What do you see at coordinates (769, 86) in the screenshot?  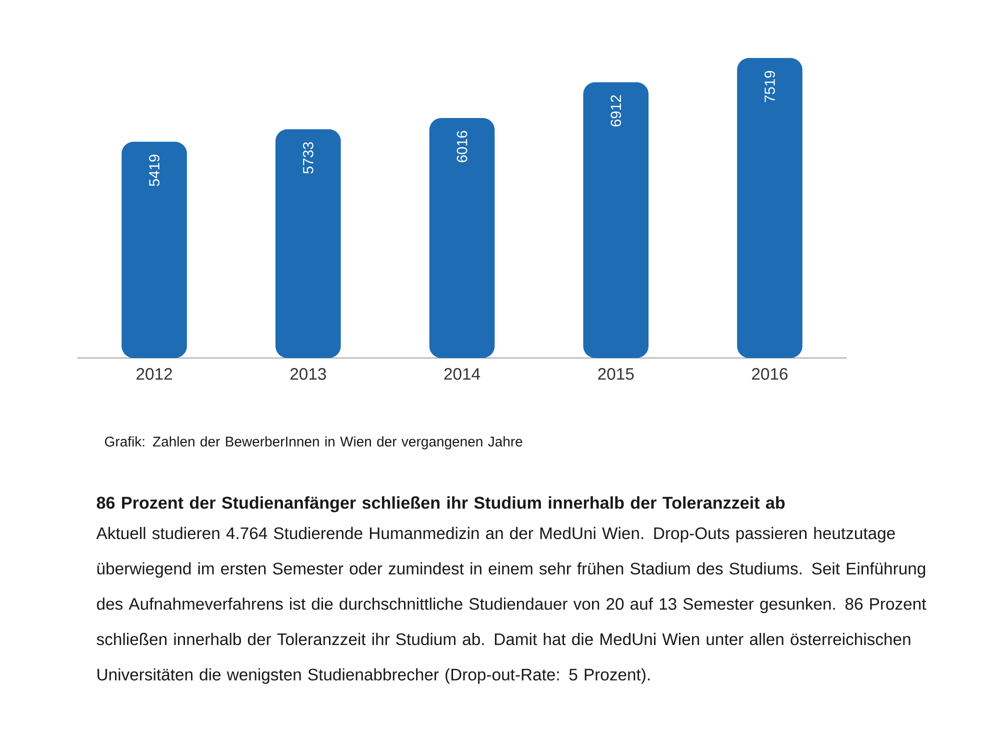 I see `data-label: 7519` at bounding box center [769, 86].